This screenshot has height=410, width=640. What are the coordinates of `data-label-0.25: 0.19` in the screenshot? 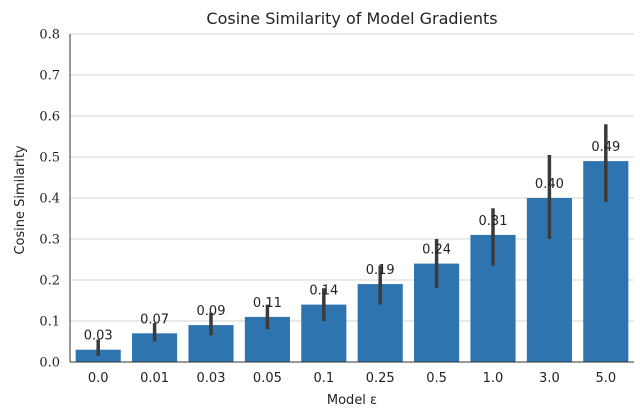 It's located at (380, 270).